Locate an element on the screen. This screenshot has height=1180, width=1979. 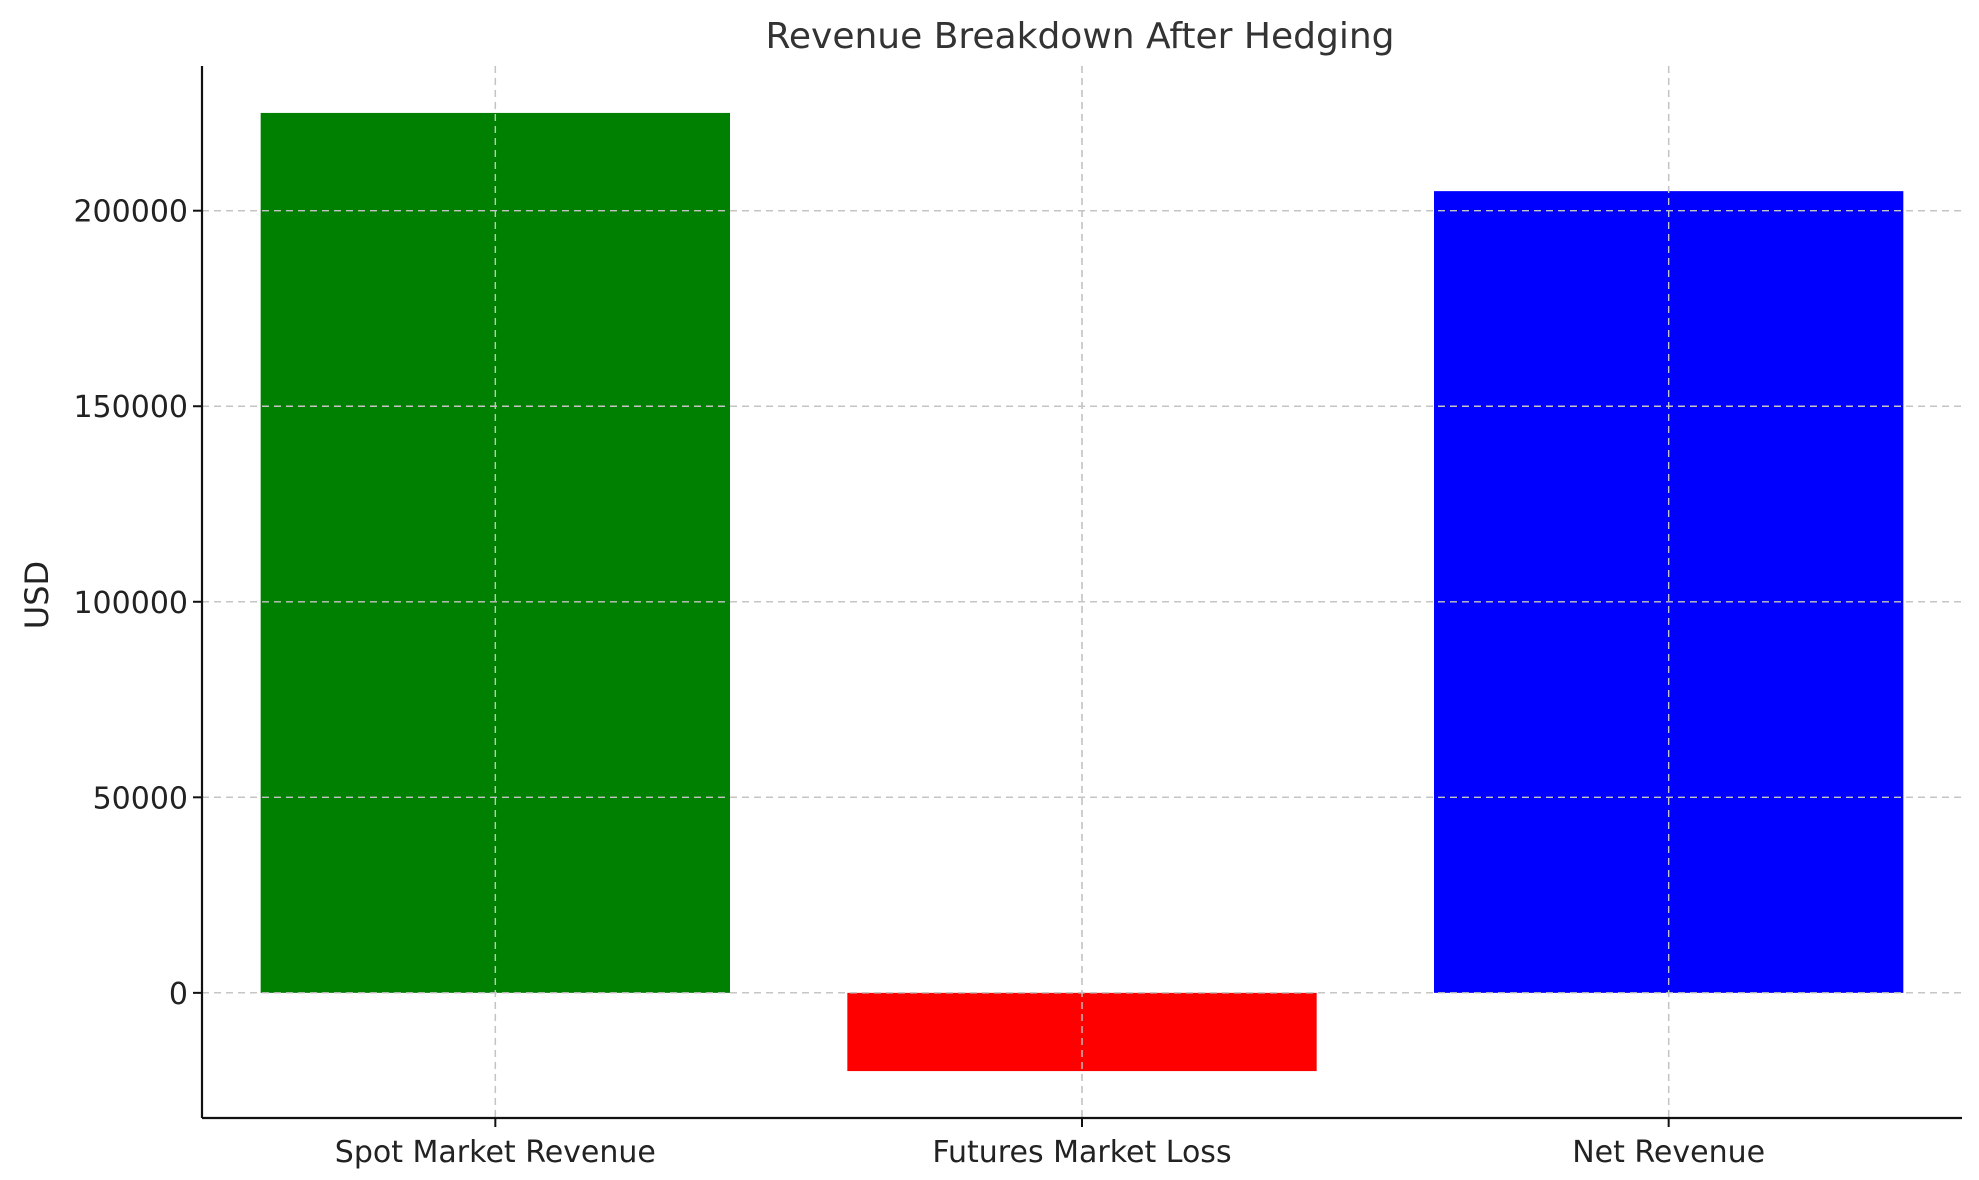
x-tick-label: Spot Market Revenue is located at coordinates (495, 1152).